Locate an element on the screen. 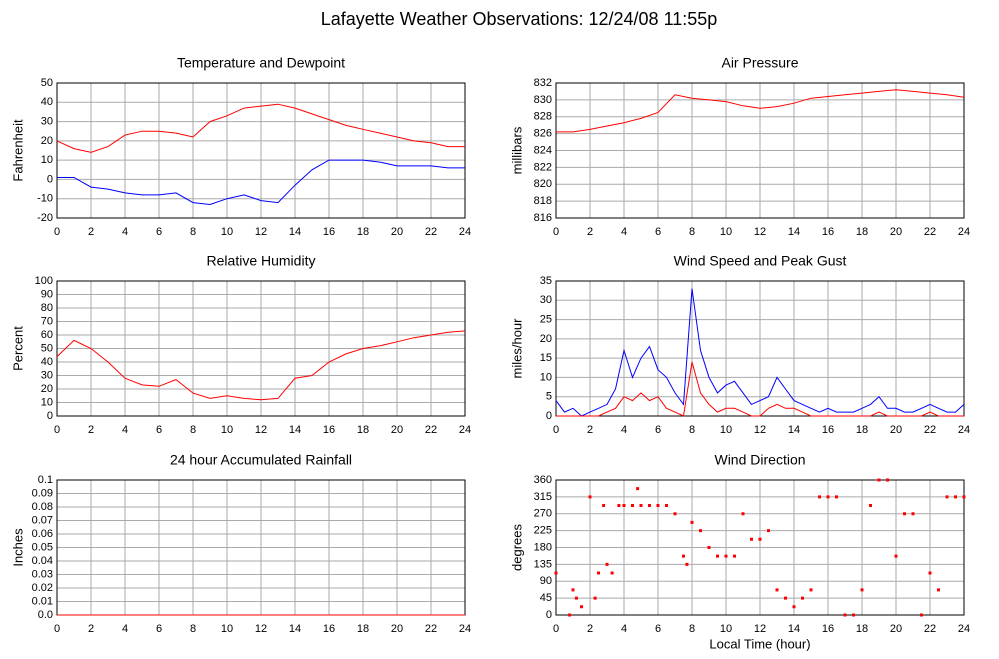 The width and height of the screenshot is (999, 659). y-tick-label: 0.05 is located at coordinates (42, 547).